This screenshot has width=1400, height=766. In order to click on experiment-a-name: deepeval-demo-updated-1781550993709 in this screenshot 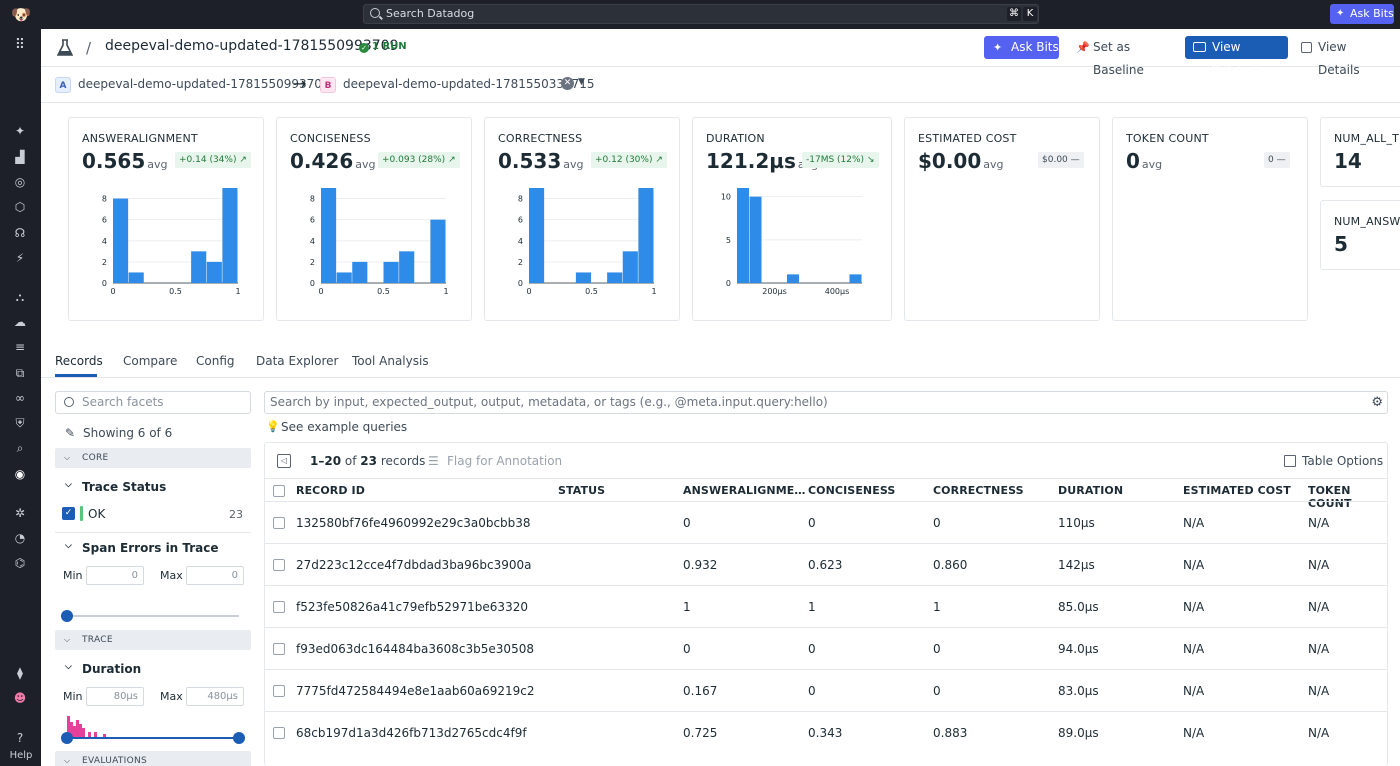, I will do `click(204, 84)`.